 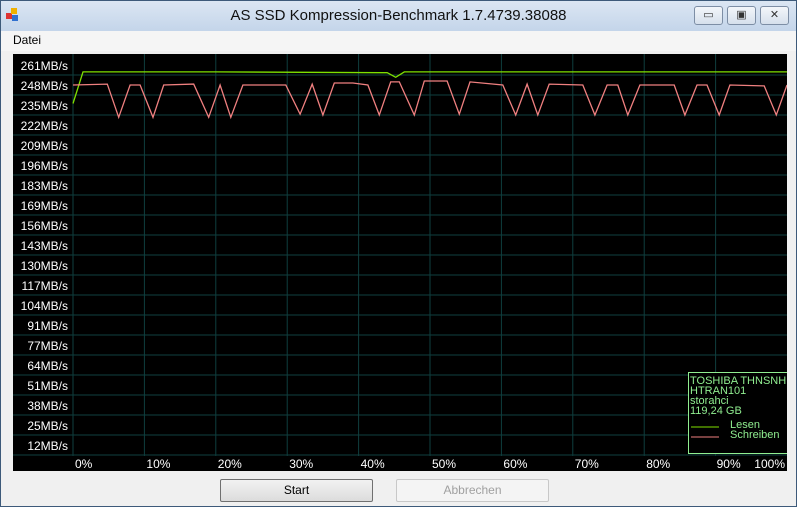 I want to click on series-line-write, so click(x=430, y=100).